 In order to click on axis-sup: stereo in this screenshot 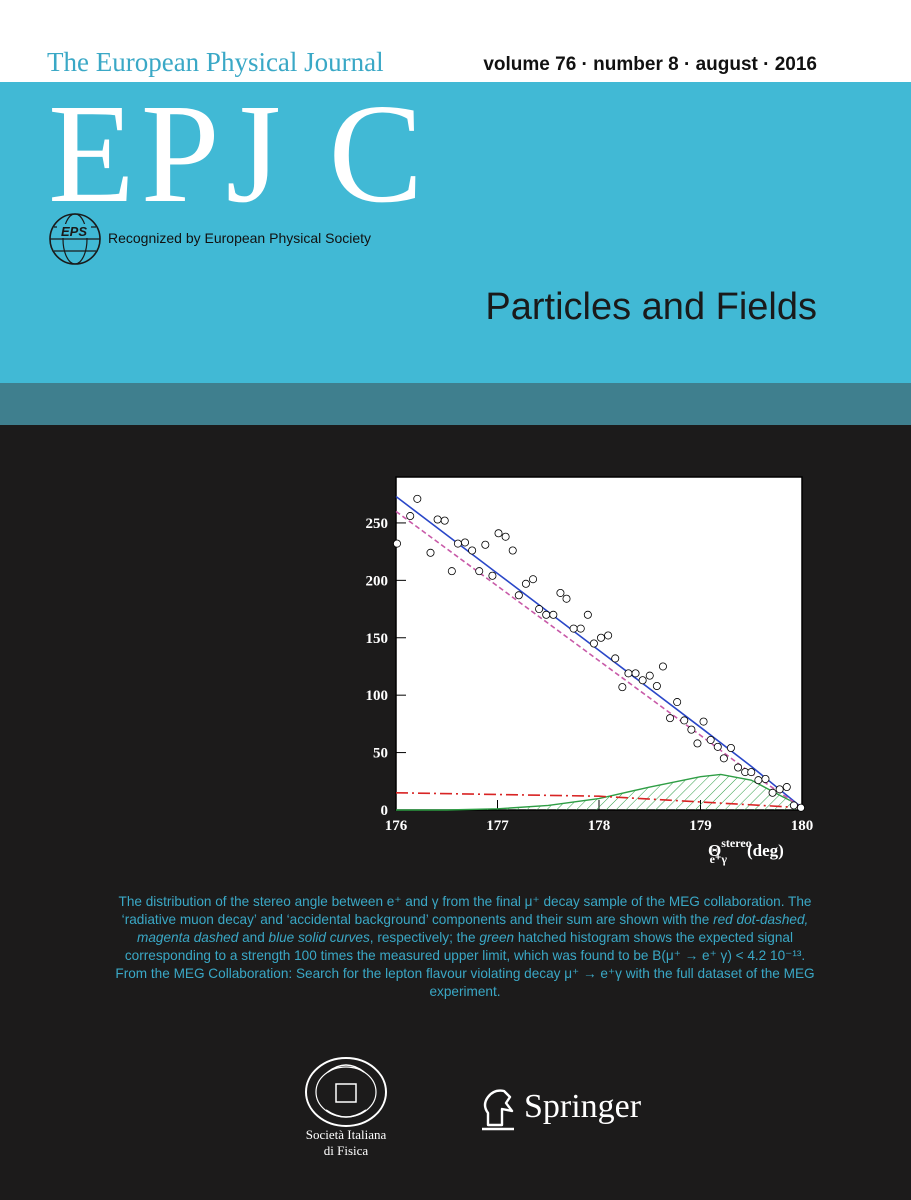, I will do `click(736, 843)`.